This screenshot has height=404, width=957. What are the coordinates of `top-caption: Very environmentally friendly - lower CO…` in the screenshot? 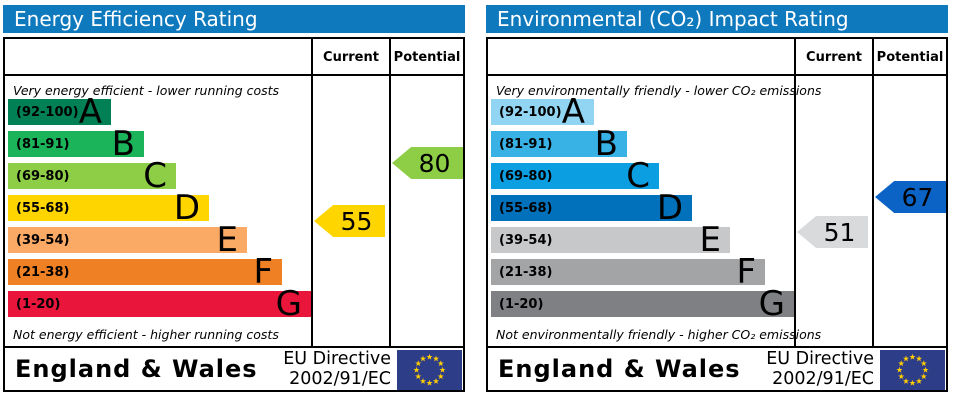 It's located at (659, 90).